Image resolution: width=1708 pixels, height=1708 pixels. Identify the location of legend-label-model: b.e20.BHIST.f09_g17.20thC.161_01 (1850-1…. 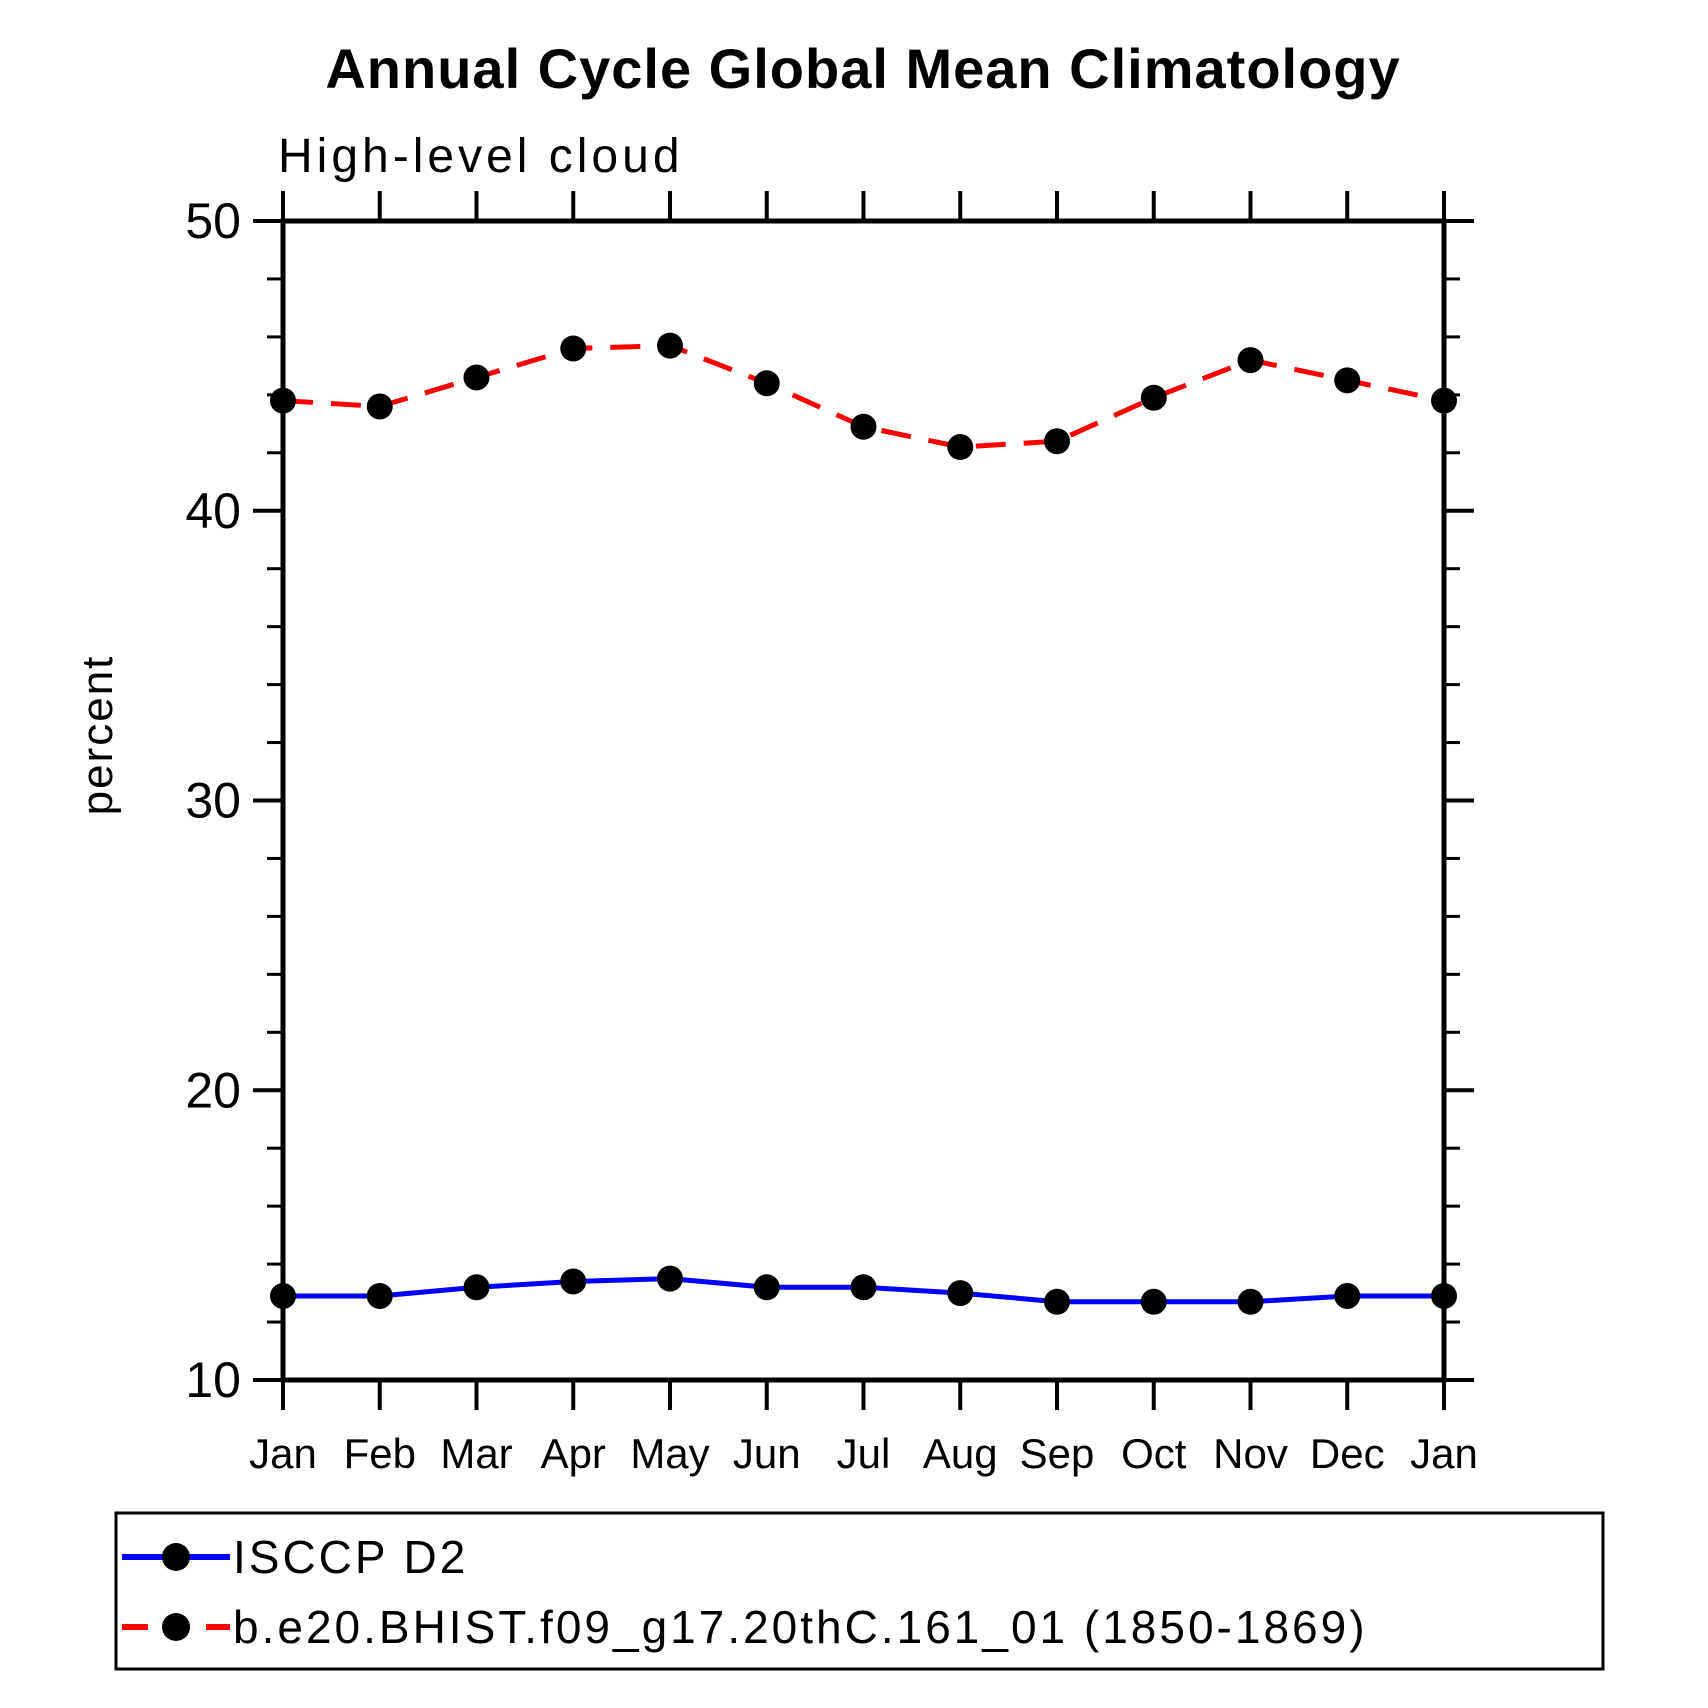
(800, 1627).